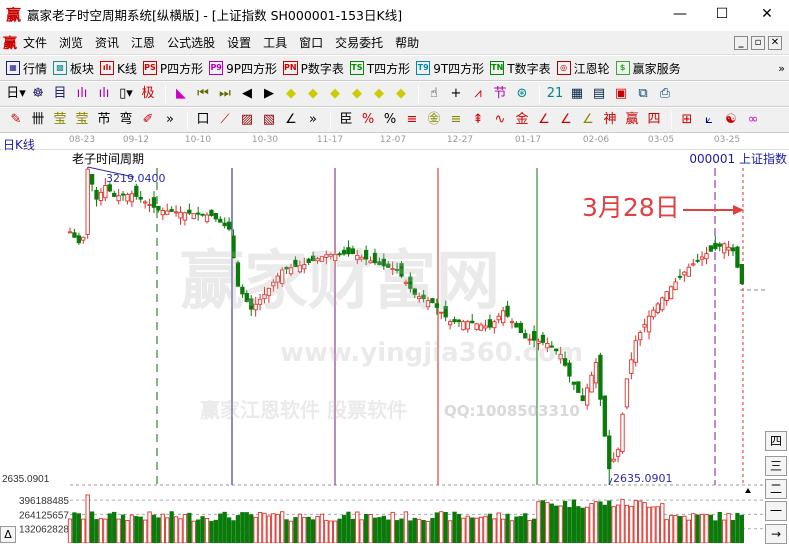 Image resolution: width=789 pixels, height=544 pixels. I want to click on crosshair-icon: +, so click(456, 93).